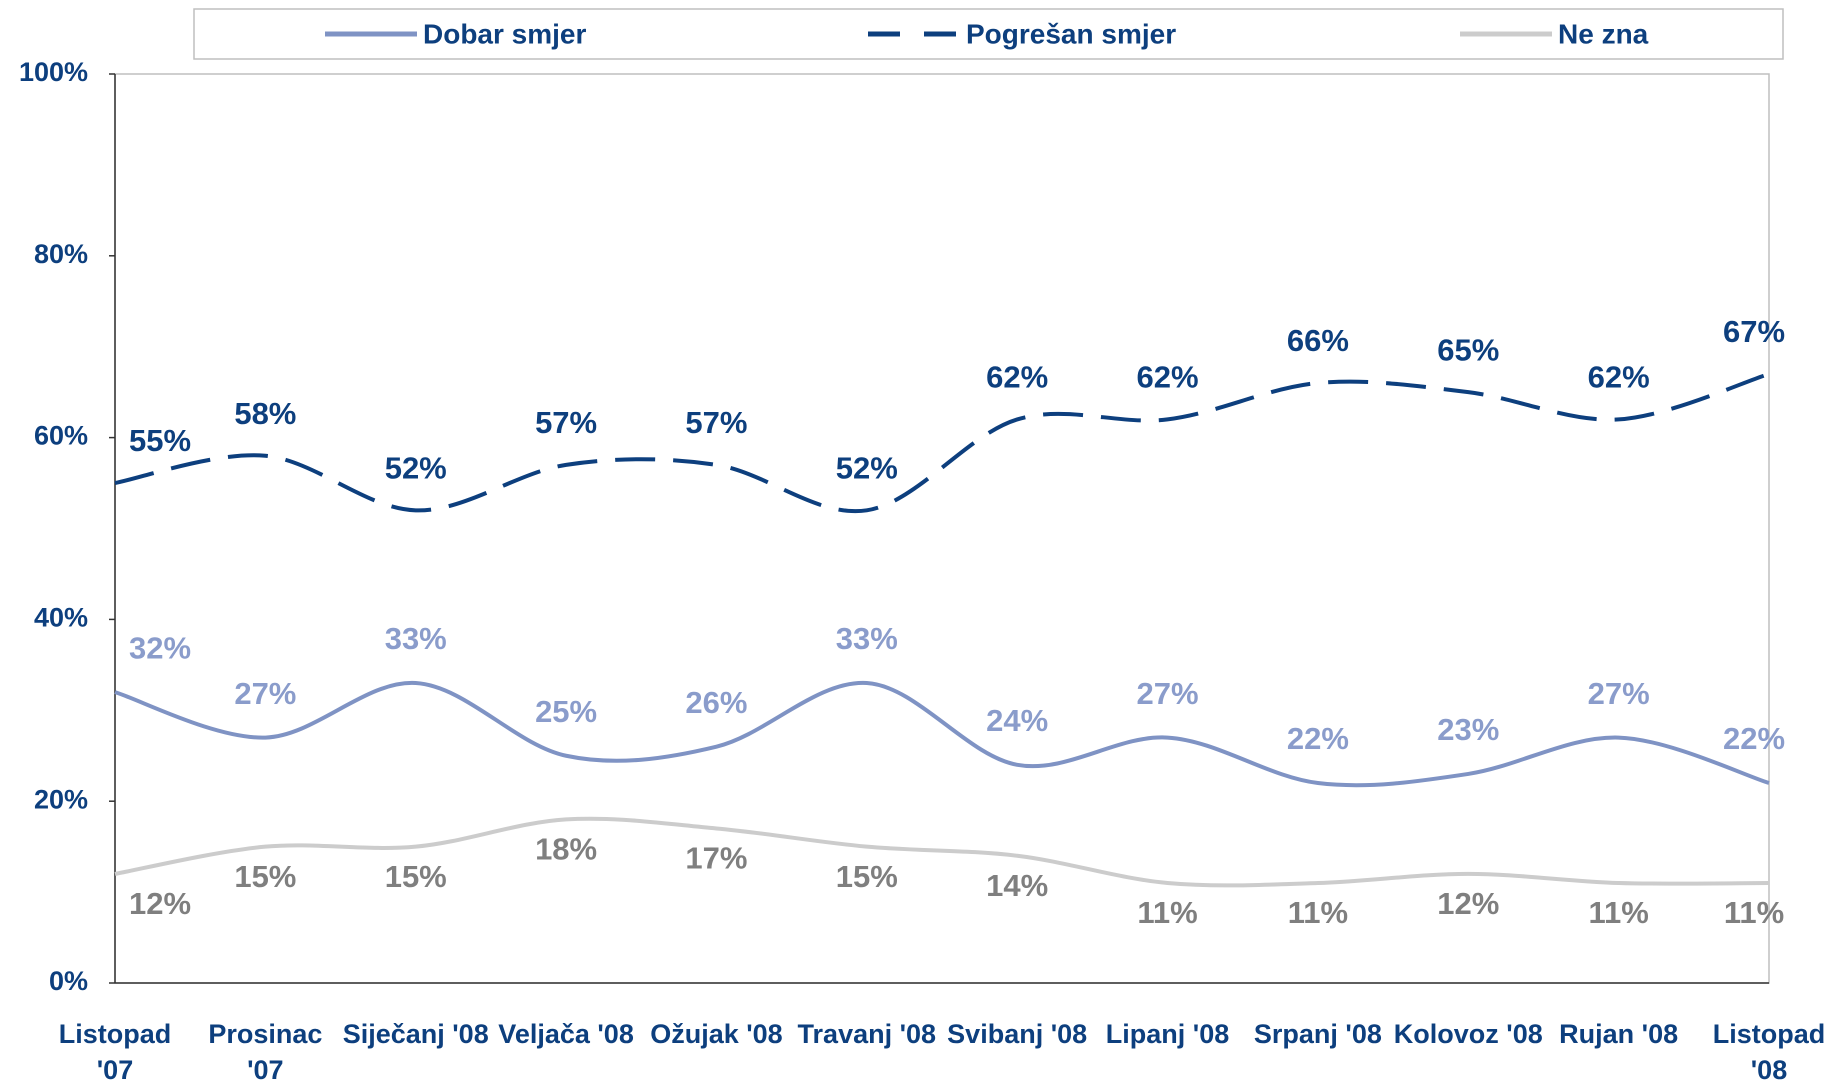  I want to click on data-label: 17%, so click(716, 858).